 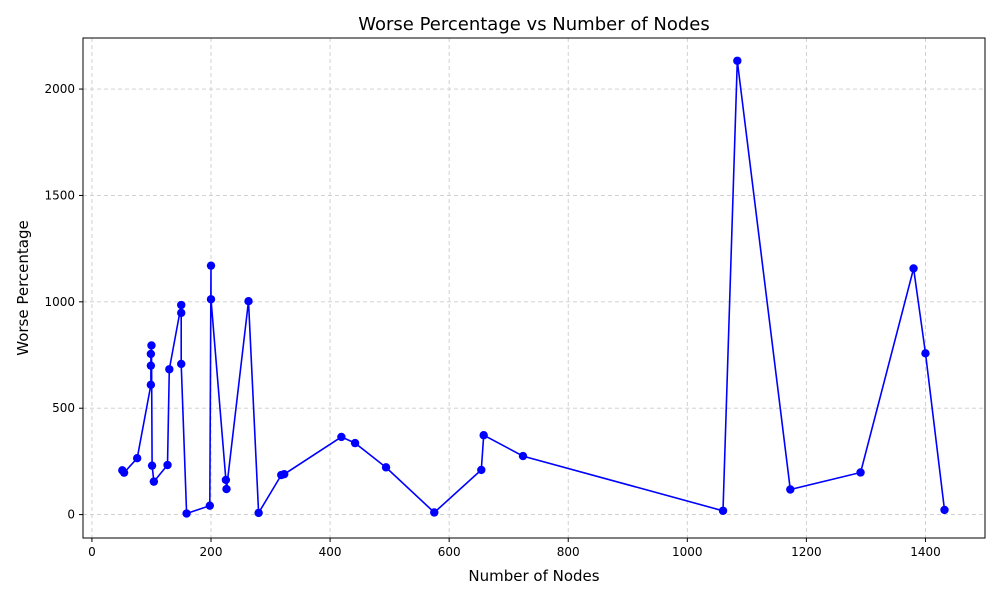 What do you see at coordinates (71, 515) in the screenshot?
I see `y-tick-label: 0` at bounding box center [71, 515].